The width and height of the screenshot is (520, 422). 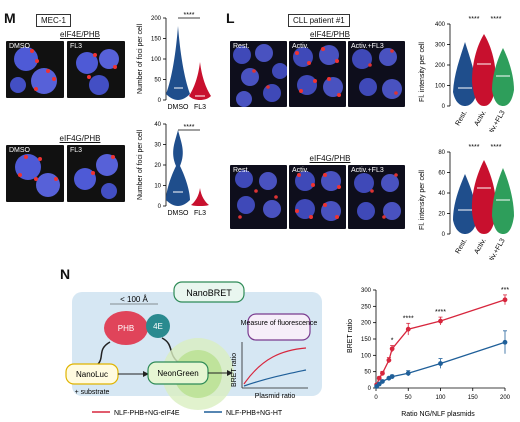 I want to click on panel-l-letter: L, so click(x=230, y=18).